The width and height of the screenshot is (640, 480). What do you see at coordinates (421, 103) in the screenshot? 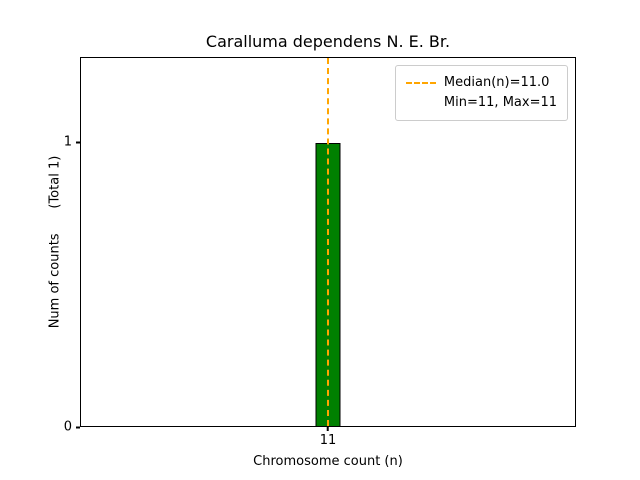
I see `legend-swatch-spacer` at bounding box center [421, 103].